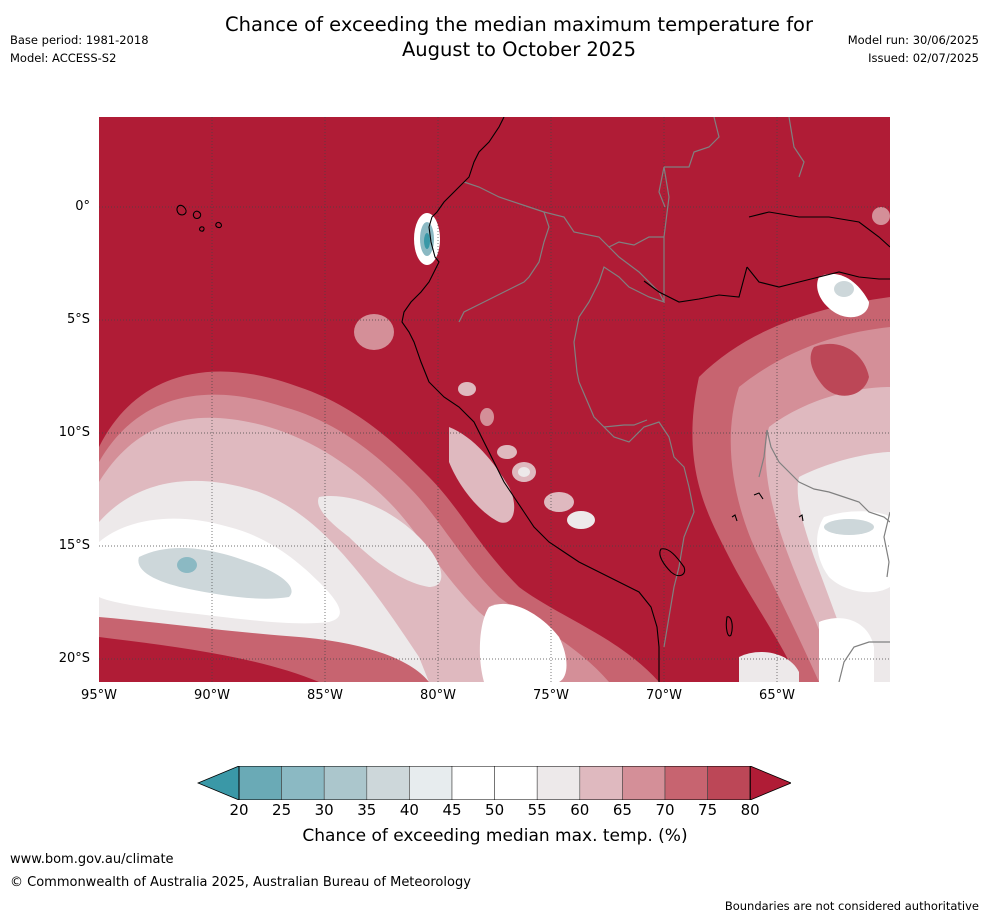 The width and height of the screenshot is (988, 919). What do you see at coordinates (92, 859) in the screenshot?
I see `website-link: www.bom.gov.au/climate` at bounding box center [92, 859].